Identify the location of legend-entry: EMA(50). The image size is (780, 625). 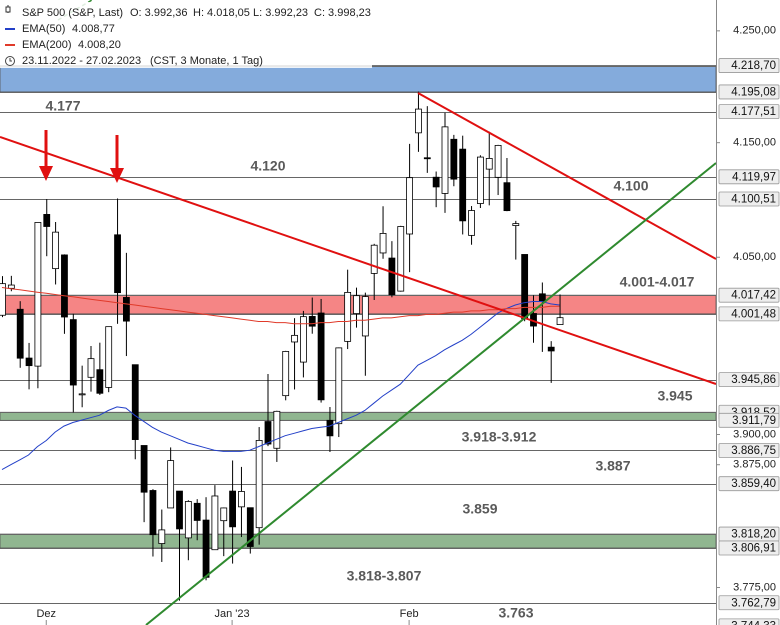
(43, 29).